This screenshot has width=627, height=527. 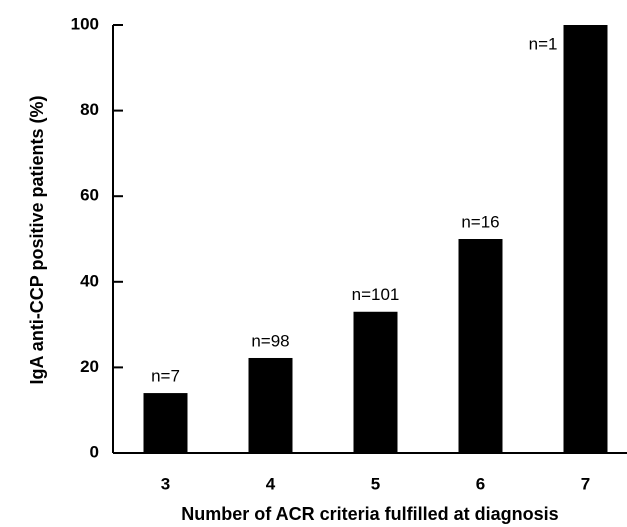 What do you see at coordinates (271, 483) in the screenshot?
I see `x-tick-label: 4` at bounding box center [271, 483].